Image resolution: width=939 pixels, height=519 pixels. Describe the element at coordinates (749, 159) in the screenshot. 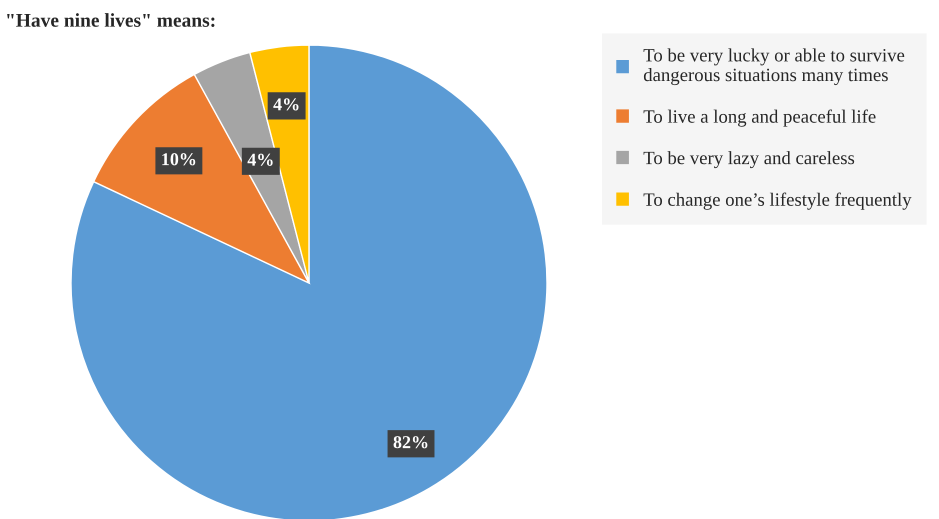

I see `legend-label: To be very lazy and careless` at that location.